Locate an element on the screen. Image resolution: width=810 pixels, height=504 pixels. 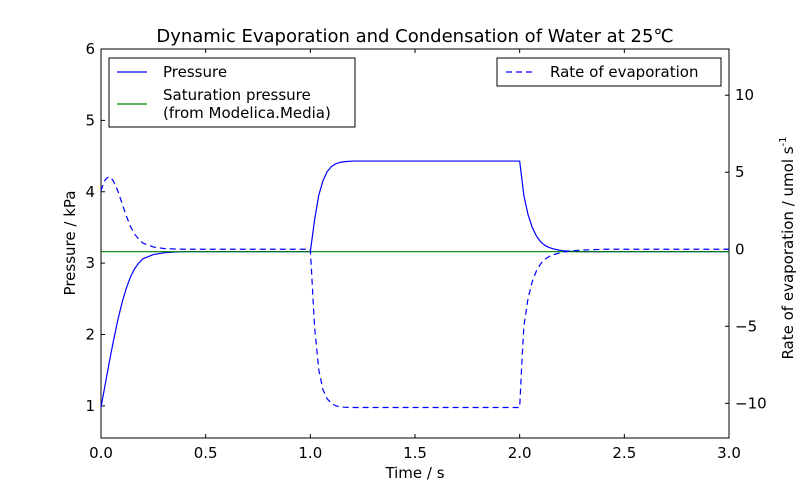
legend-label-evaporation: Rate of evaporation is located at coordinates (624, 72).